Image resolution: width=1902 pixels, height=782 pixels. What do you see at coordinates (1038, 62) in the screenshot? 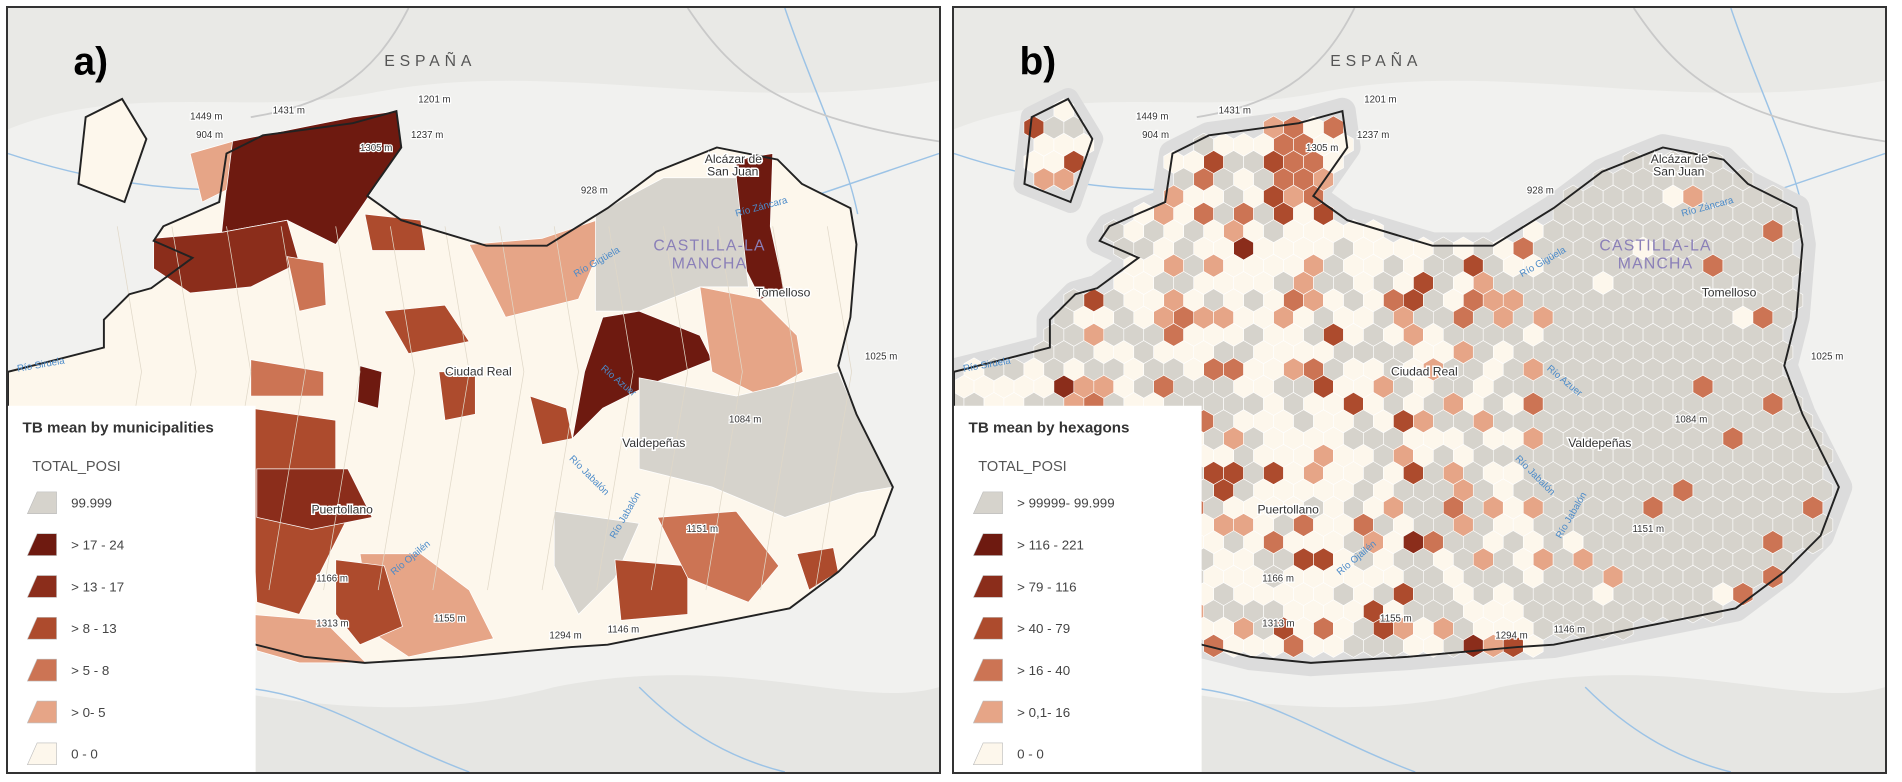
I see `panel-label: b)` at bounding box center [1038, 62].